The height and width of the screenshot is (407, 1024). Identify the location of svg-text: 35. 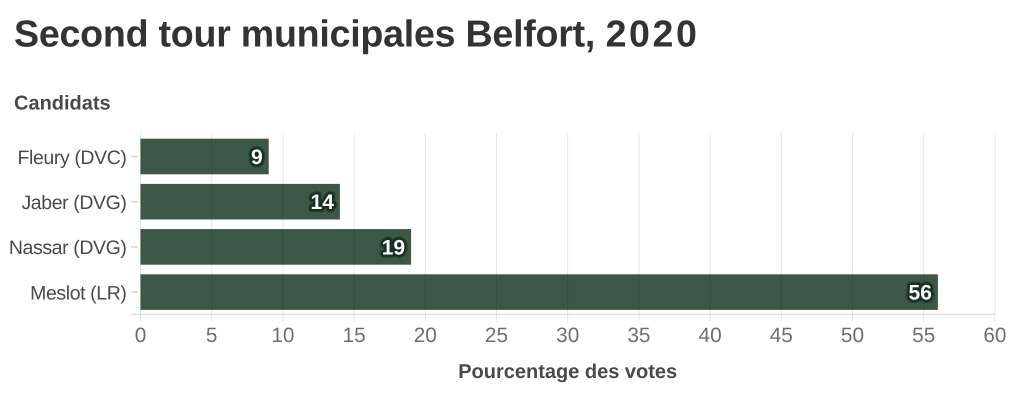
(638, 335).